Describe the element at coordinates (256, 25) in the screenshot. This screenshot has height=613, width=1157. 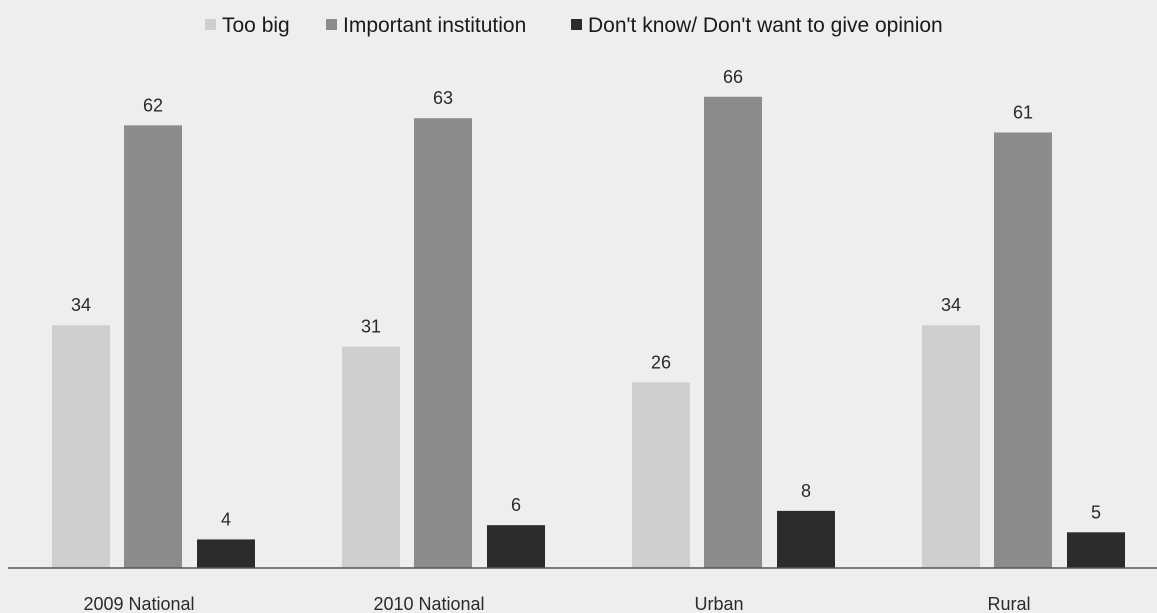
I see `legend-label-0: Too big` at that location.